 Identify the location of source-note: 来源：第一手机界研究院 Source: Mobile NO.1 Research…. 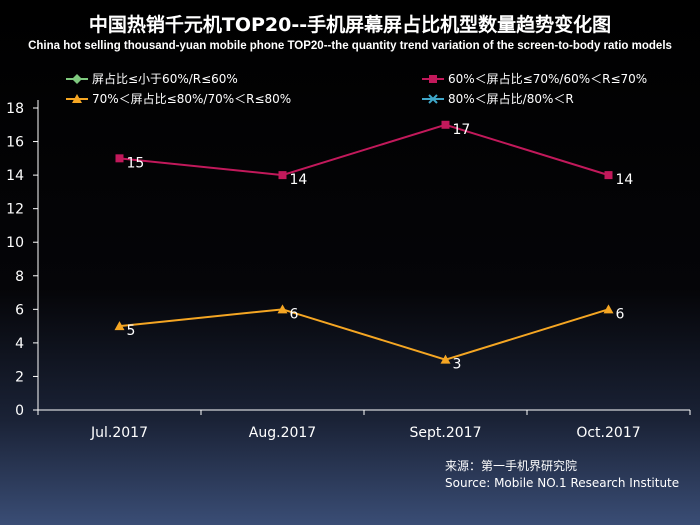
(562, 475).